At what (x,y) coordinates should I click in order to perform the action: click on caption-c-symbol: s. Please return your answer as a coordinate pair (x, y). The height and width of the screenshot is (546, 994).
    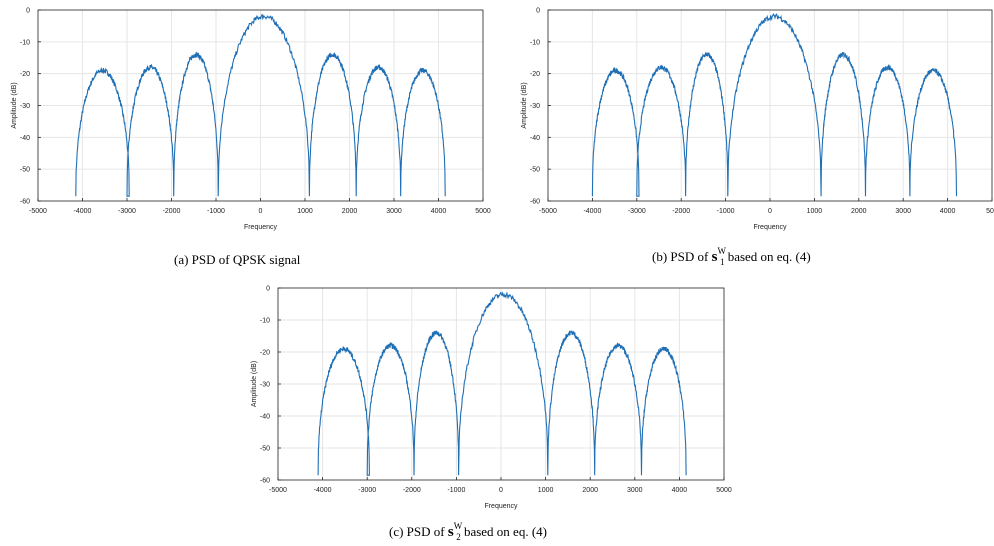
    Looking at the image, I should click on (450, 532).